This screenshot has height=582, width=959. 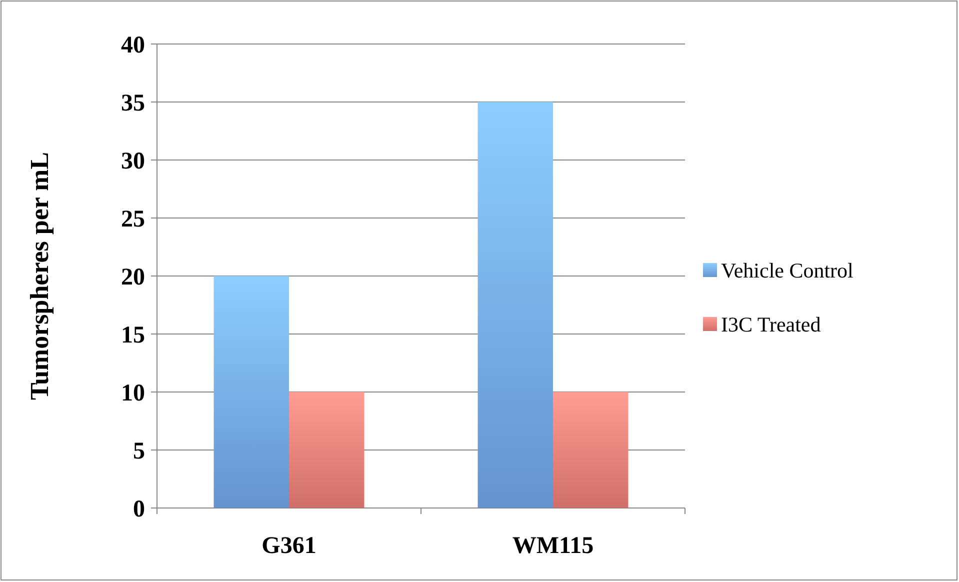 I want to click on x-tick-label: WM115, so click(x=553, y=546).